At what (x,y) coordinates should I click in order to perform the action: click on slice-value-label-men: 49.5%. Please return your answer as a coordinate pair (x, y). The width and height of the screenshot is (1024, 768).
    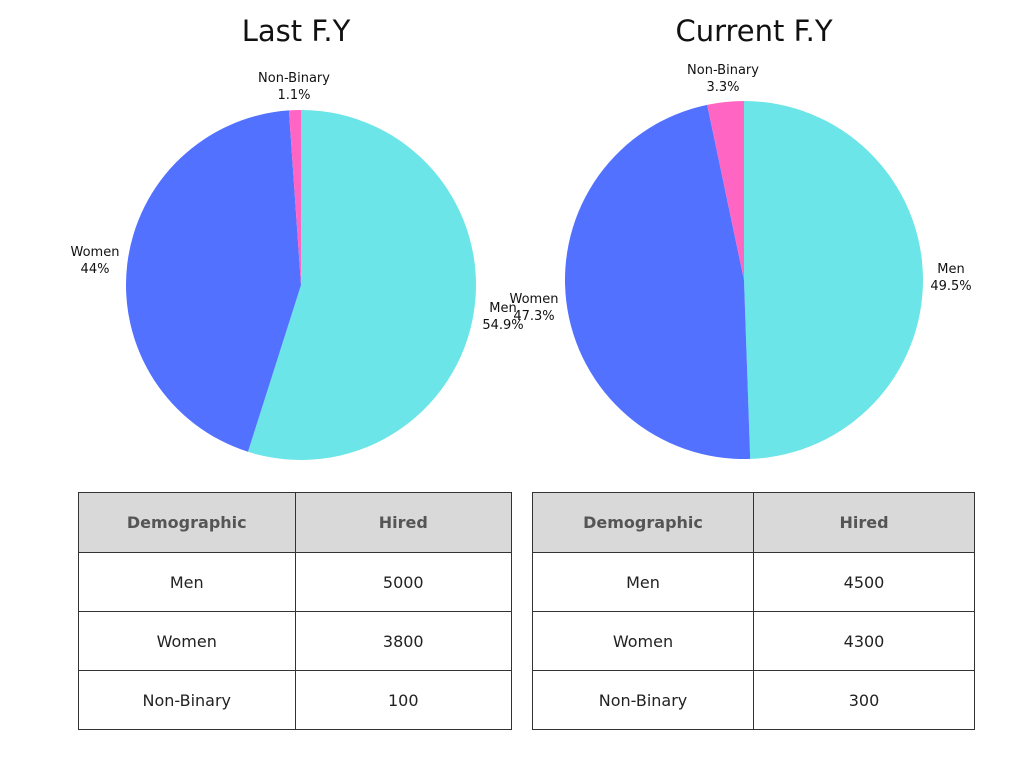
    Looking at the image, I should click on (950, 286).